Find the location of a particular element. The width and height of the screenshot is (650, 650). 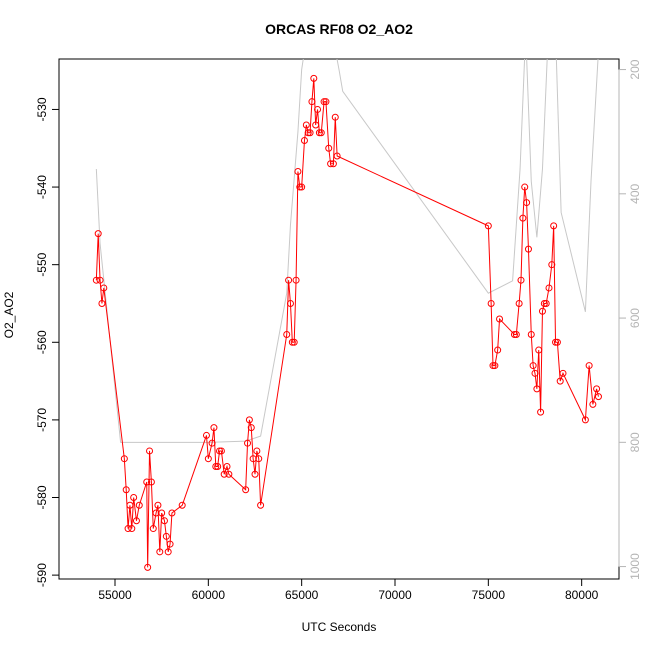

y-axis-label: O2_AO2 is located at coordinates (9, 314).